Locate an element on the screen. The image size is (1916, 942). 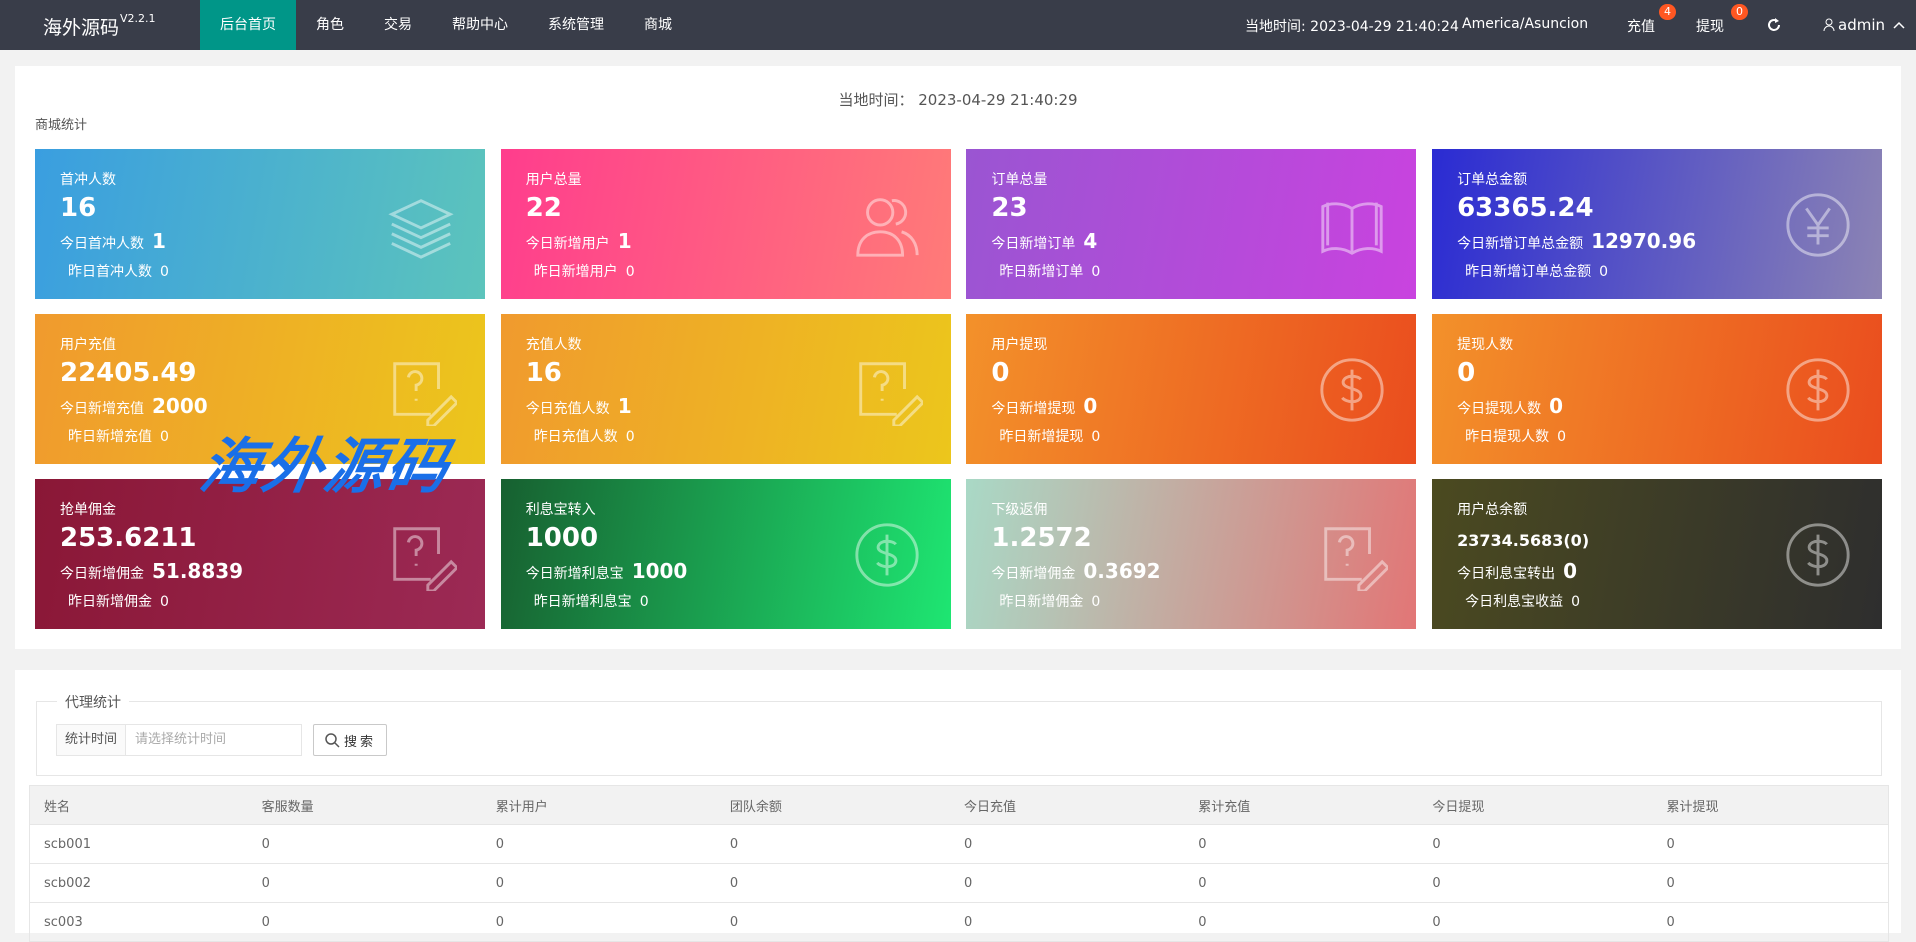
menu-item: 系统管理 is located at coordinates (576, 25).